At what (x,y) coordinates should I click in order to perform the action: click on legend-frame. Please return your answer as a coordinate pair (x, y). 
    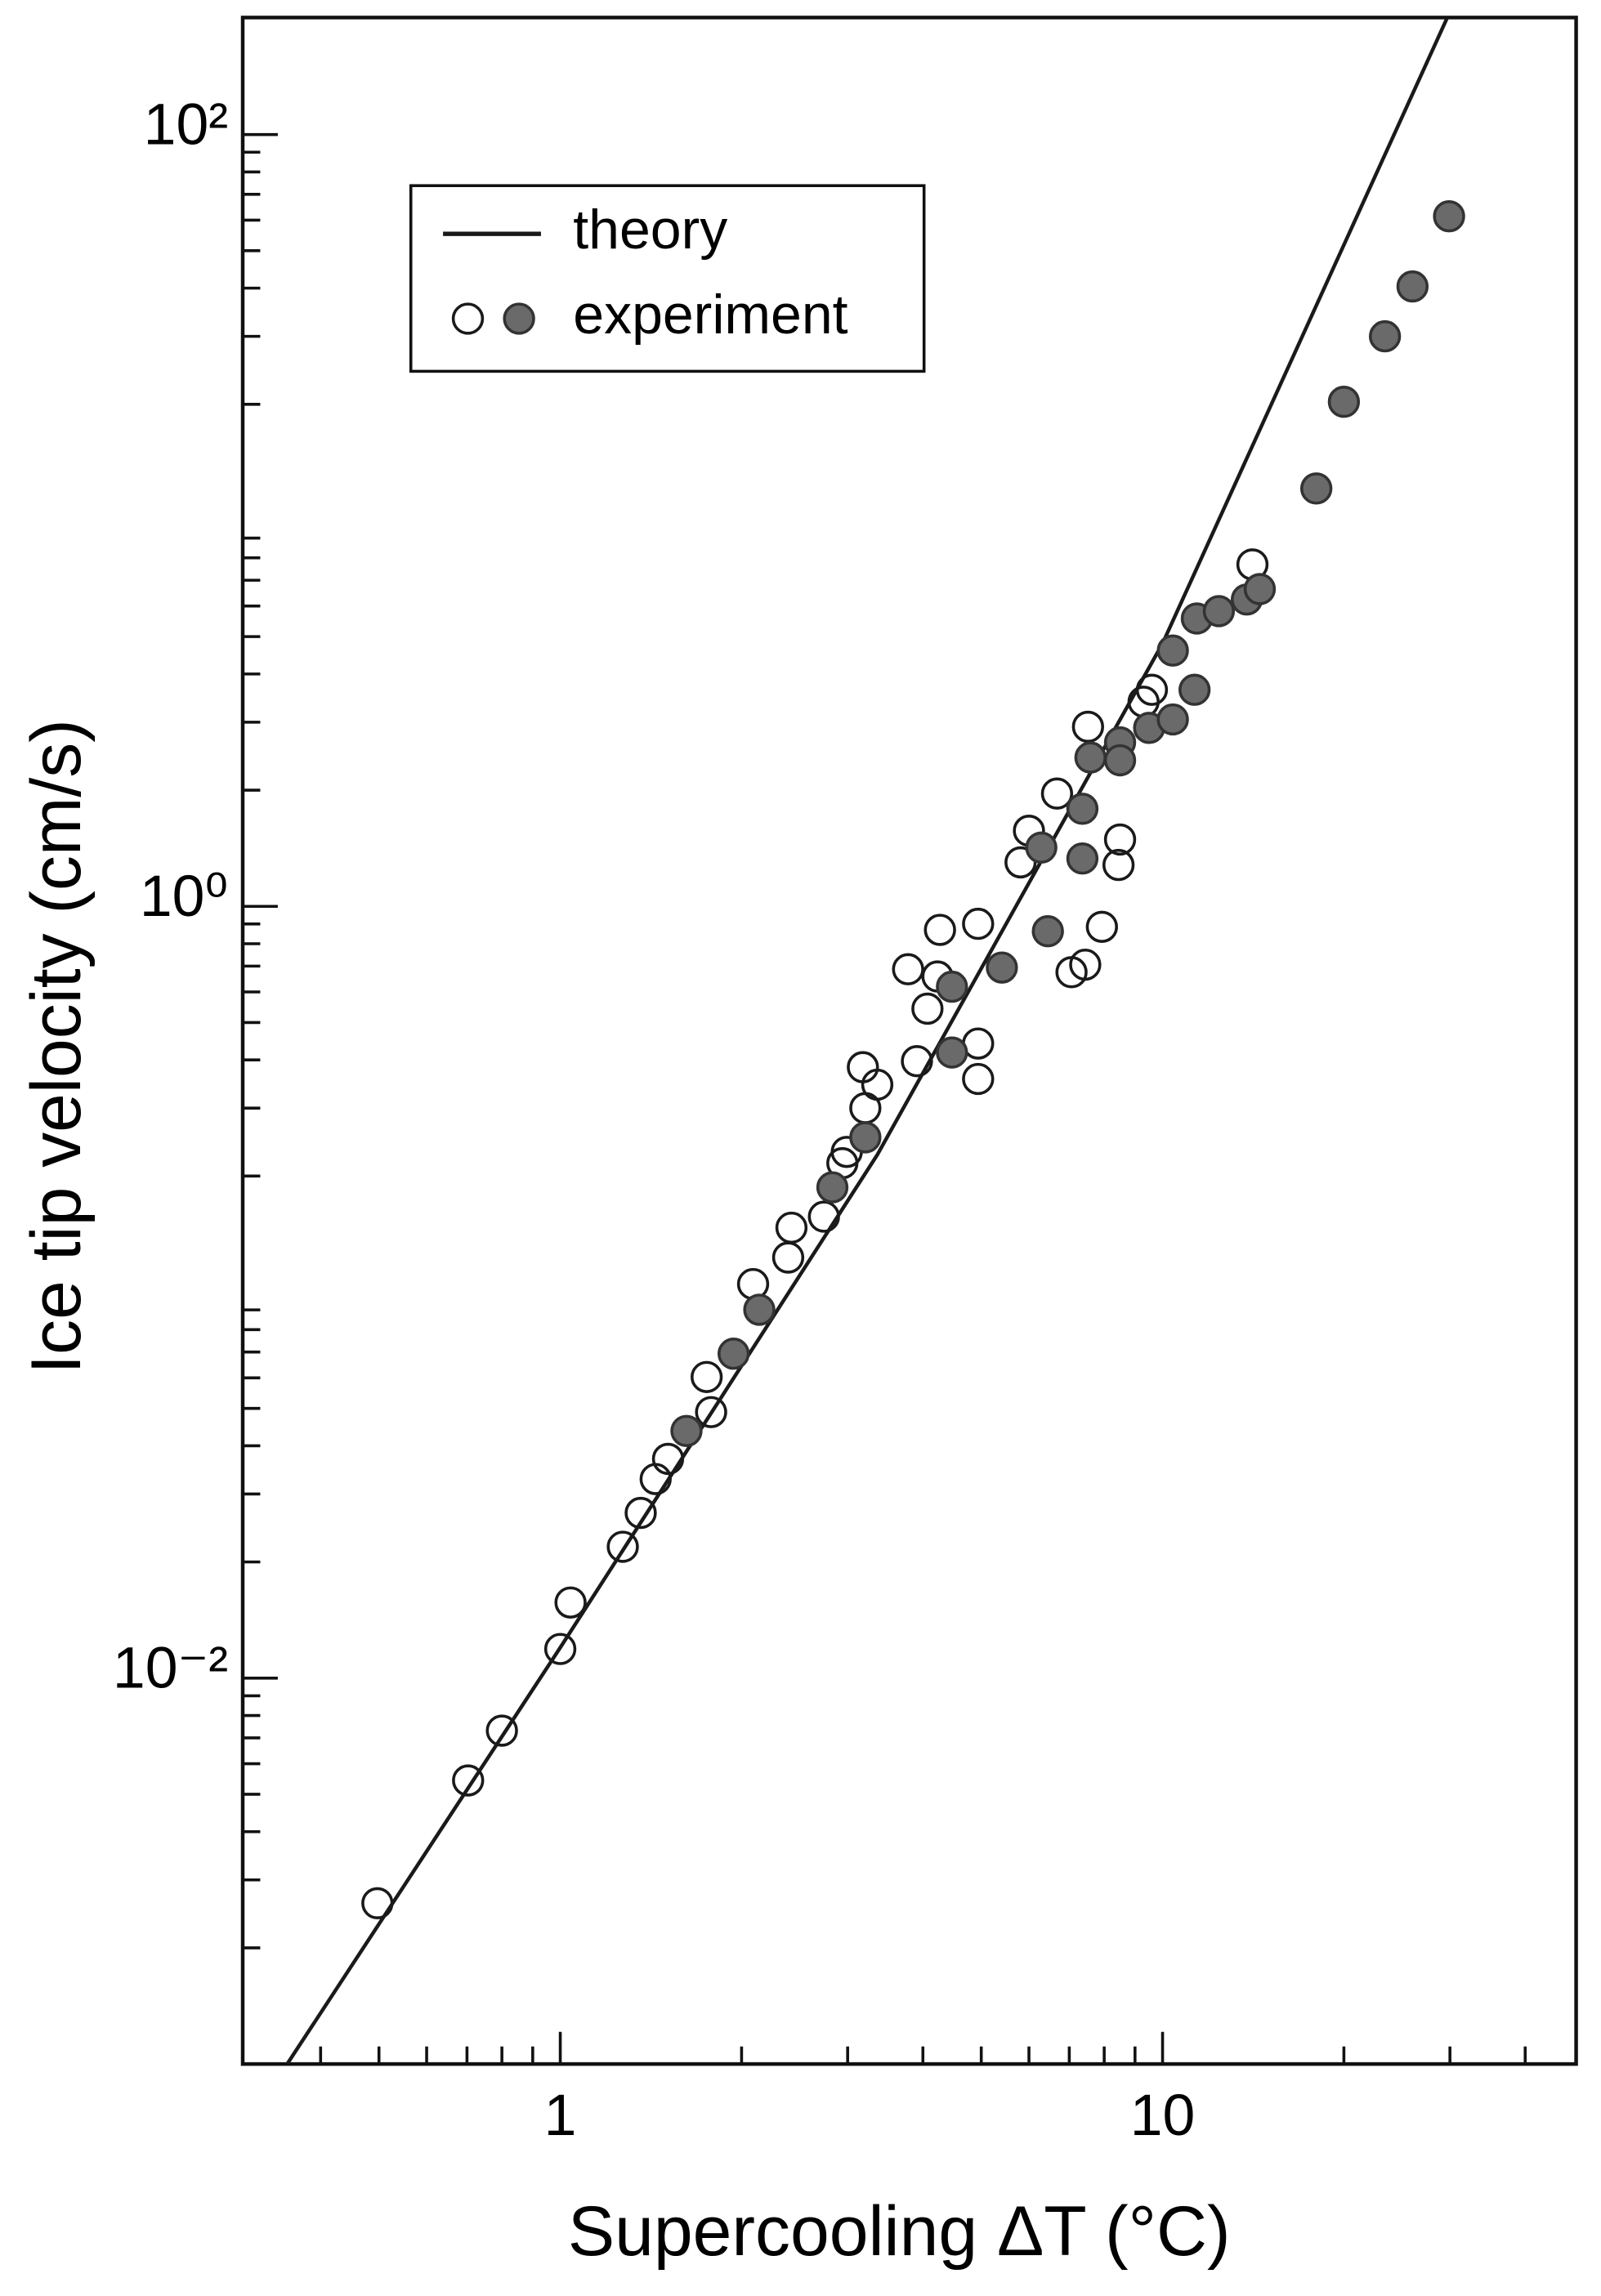
    Looking at the image, I should click on (667, 278).